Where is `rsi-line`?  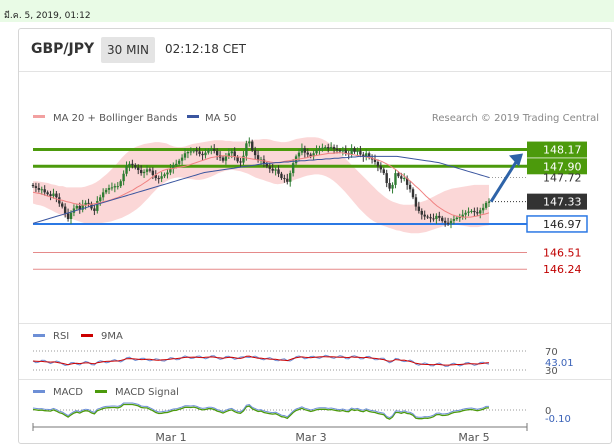 rsi-line is located at coordinates (261, 360).